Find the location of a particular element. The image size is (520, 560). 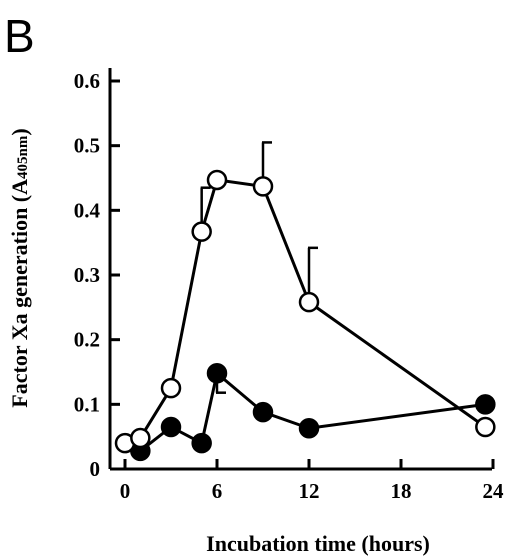

series-filled-circles is located at coordinates (313, 412).